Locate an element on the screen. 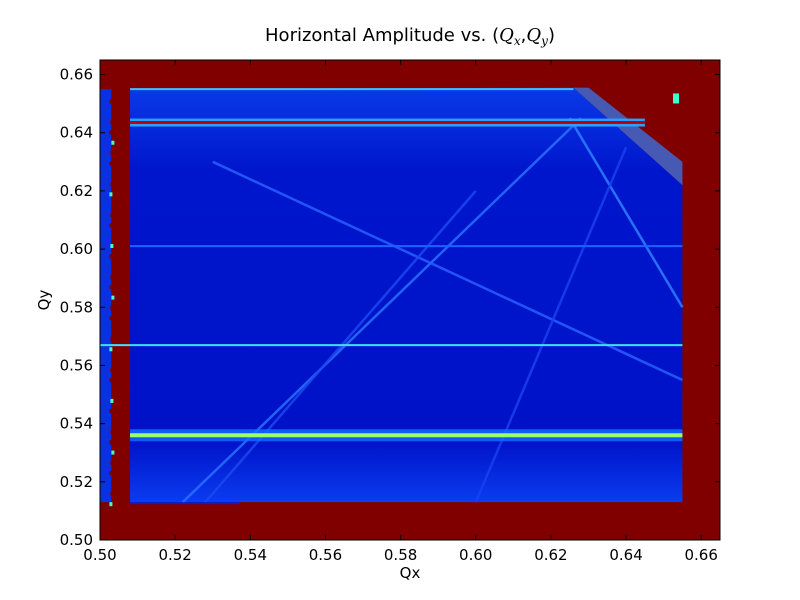 This screenshot has width=800, height=600. y-tick-label: 0.60 is located at coordinates (76, 249).